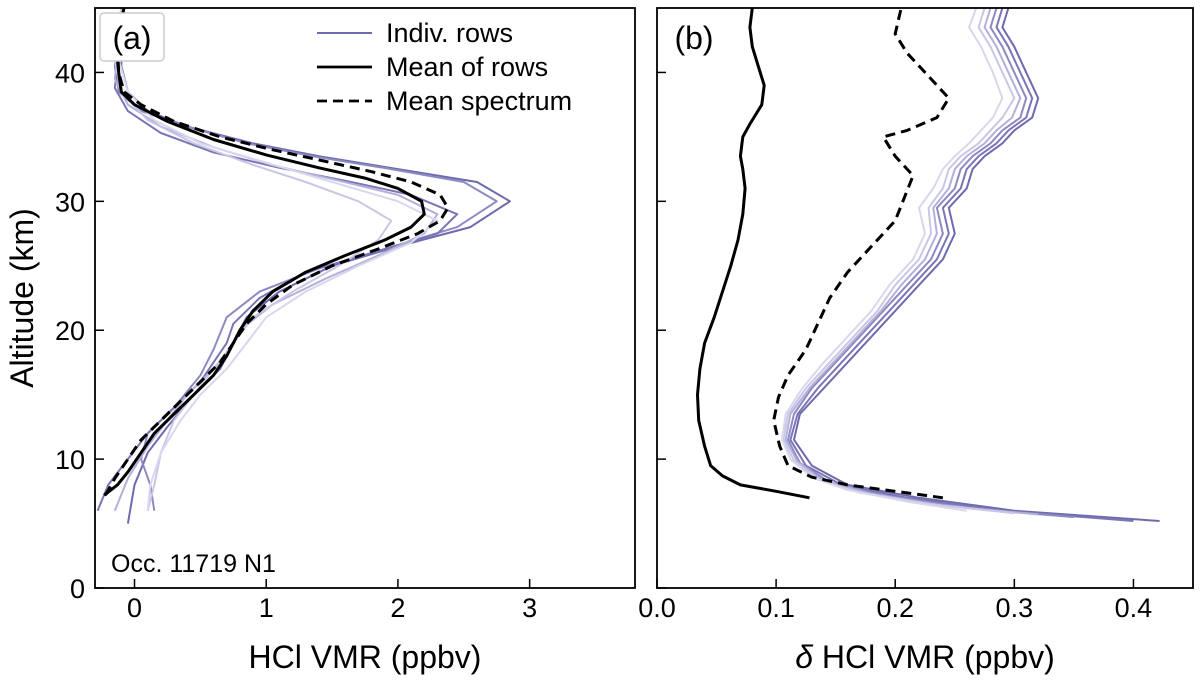 This screenshot has height=683, width=1200. I want to click on x-tick-label: 2, so click(397, 608).